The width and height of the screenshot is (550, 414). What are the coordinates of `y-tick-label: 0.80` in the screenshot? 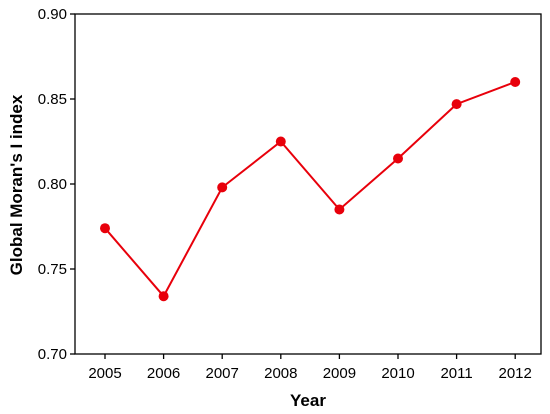 It's located at (52, 184).